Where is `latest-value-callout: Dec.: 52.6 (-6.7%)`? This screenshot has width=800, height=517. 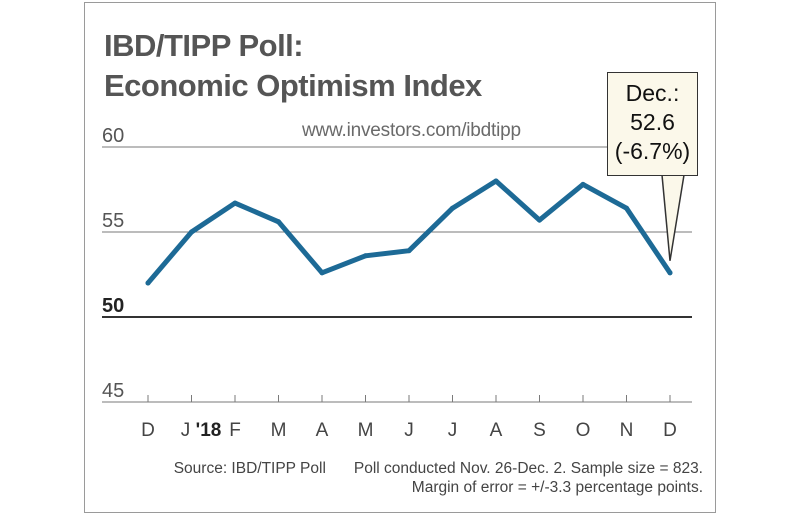
latest-value-callout: Dec.: 52.6 (-6.7%) is located at coordinates (652, 124).